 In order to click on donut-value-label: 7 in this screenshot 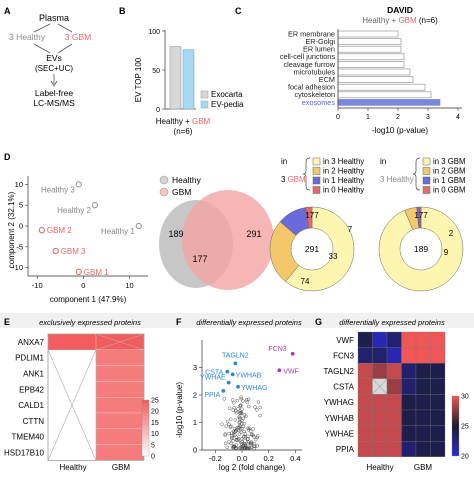, I will do `click(350, 229)`.